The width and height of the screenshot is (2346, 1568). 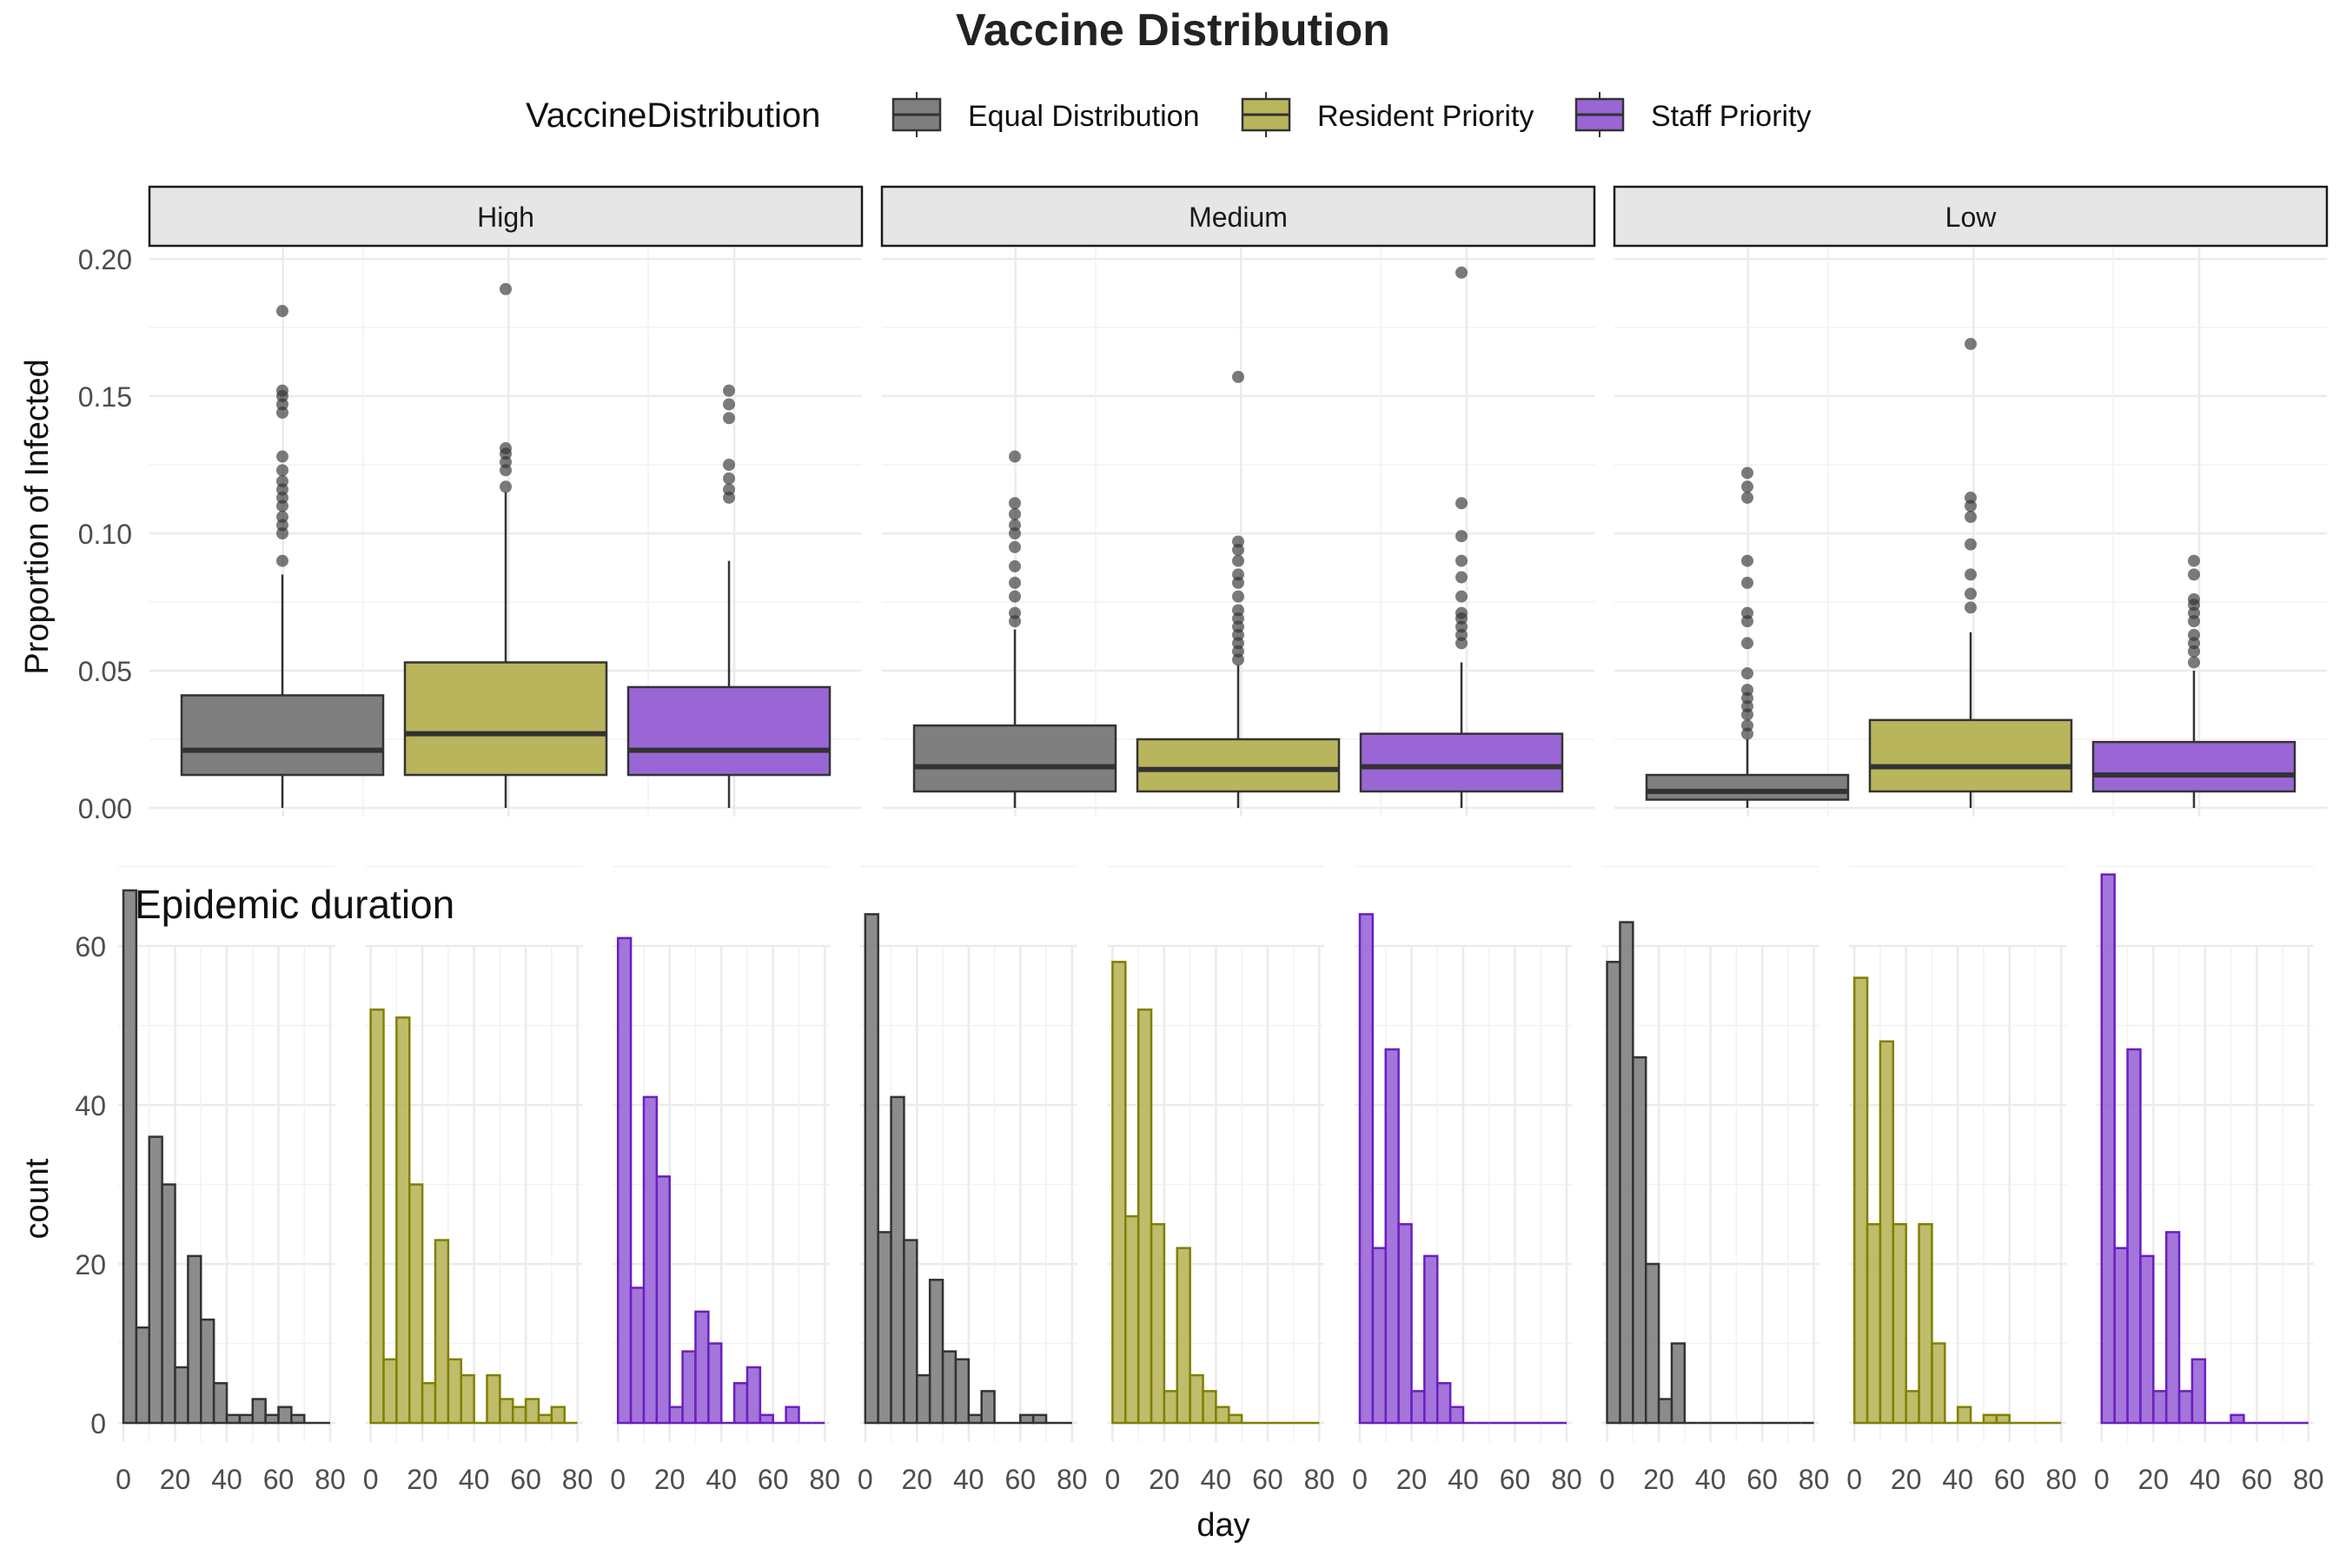 I want to click on boxplot-panel-low: Low, so click(x=1971, y=501).